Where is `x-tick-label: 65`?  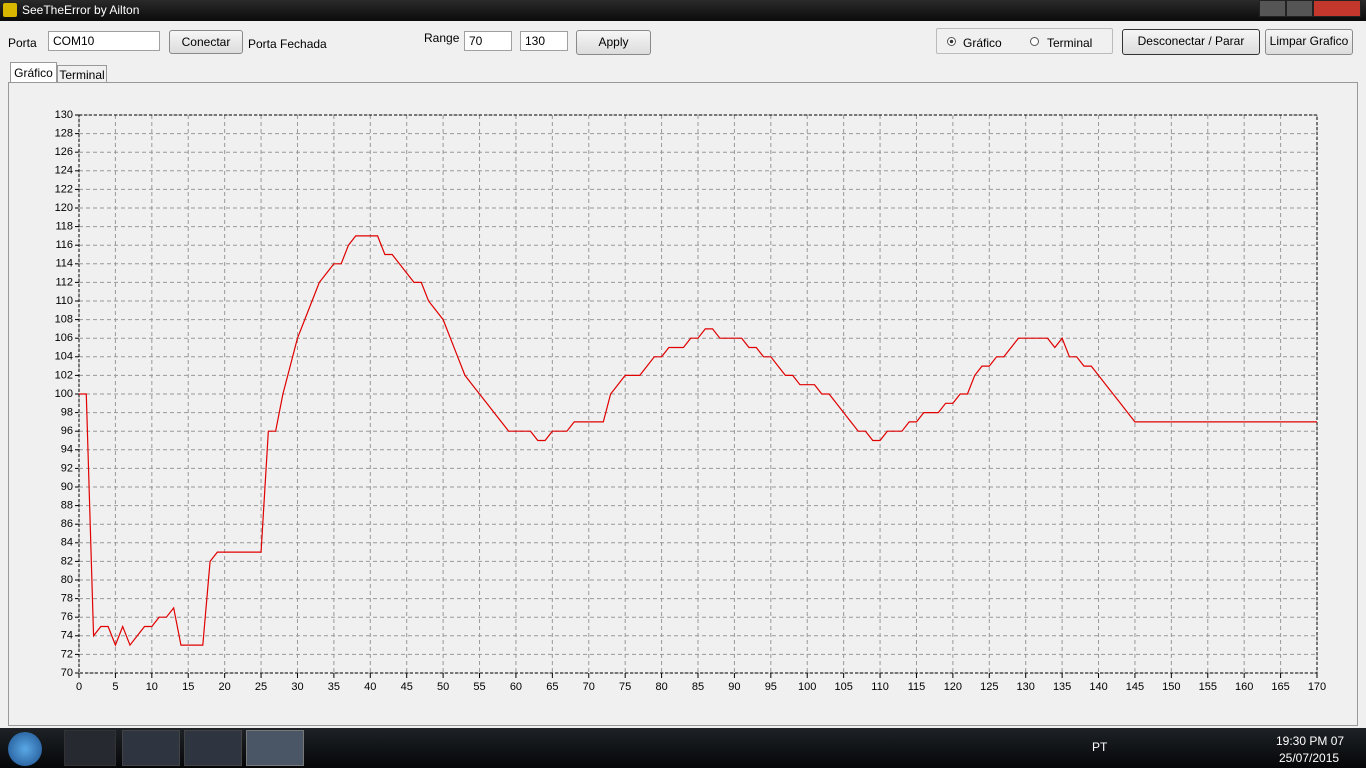
x-tick-label: 65 is located at coordinates (552, 687).